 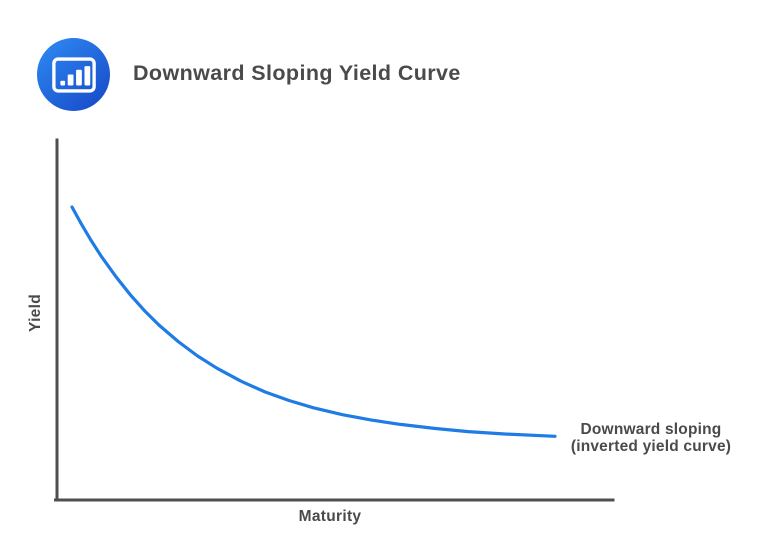 What do you see at coordinates (651, 446) in the screenshot?
I see `annotation-line-2: (inverted yield curve)` at bounding box center [651, 446].